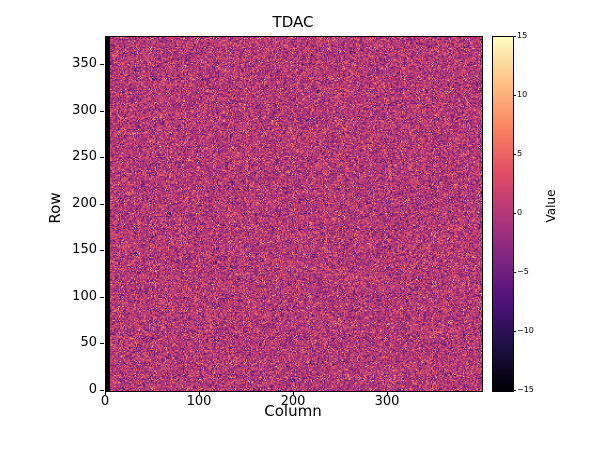 The height and width of the screenshot is (450, 600). I want to click on colorbar-tick-label: 15, so click(522, 35).